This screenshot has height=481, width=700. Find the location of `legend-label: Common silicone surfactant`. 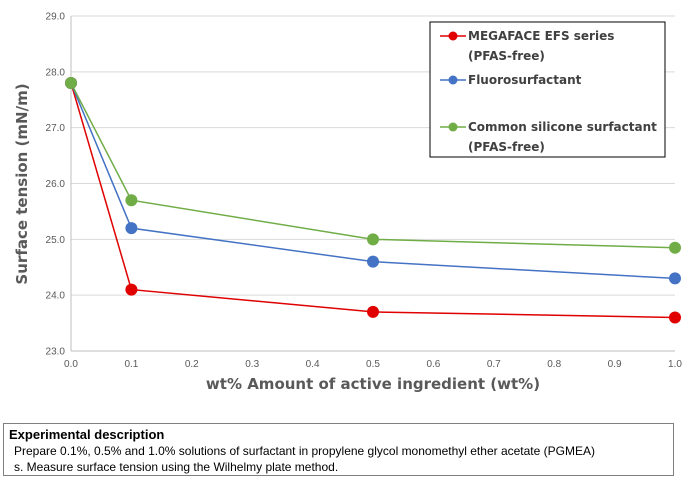

legend-label: Common silicone surfactant is located at coordinates (562, 127).